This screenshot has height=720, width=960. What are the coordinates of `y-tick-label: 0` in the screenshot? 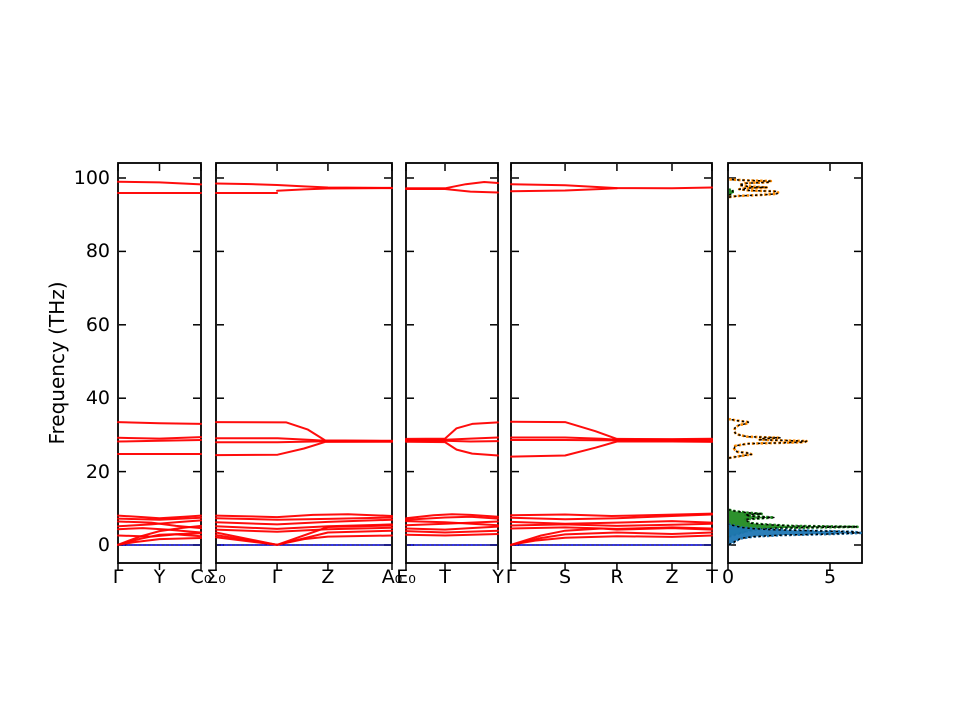 It's located at (103, 545).